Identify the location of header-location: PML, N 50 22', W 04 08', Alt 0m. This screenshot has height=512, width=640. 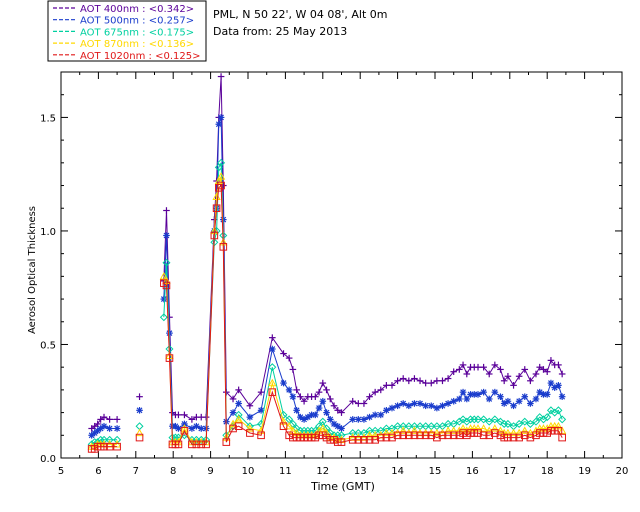
(300, 14).